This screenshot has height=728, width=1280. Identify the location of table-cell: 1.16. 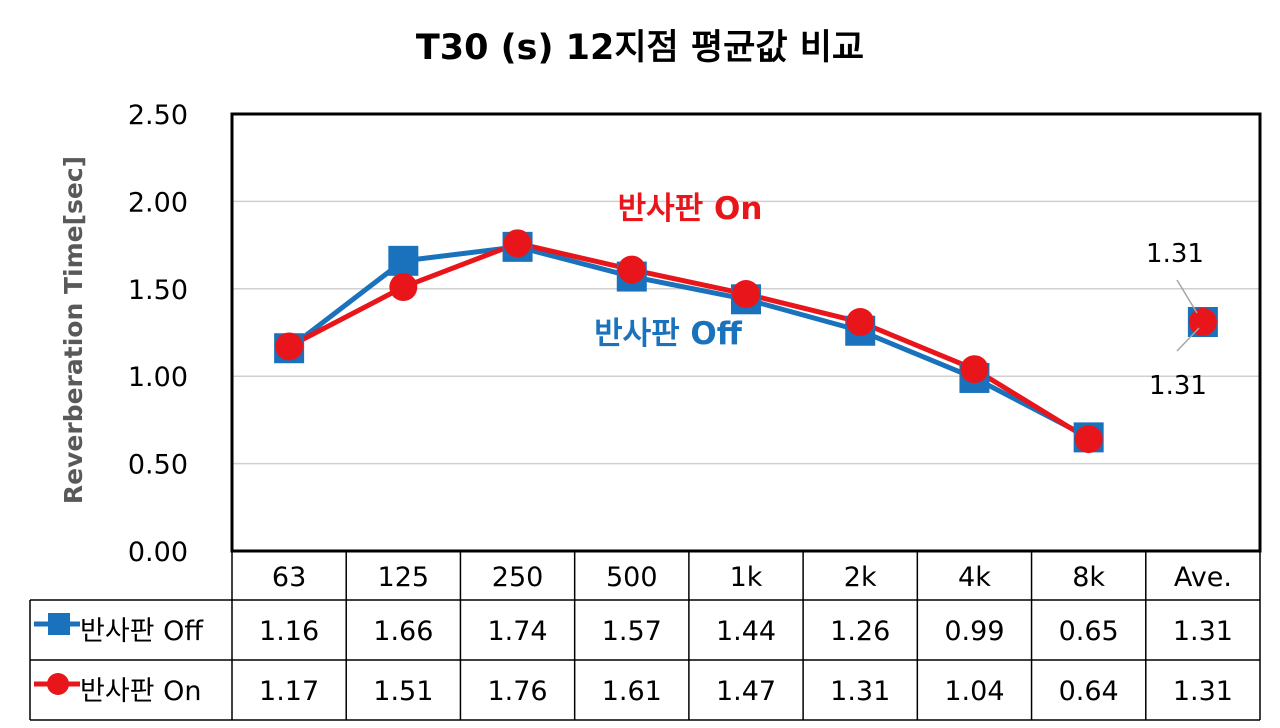
(289, 631).